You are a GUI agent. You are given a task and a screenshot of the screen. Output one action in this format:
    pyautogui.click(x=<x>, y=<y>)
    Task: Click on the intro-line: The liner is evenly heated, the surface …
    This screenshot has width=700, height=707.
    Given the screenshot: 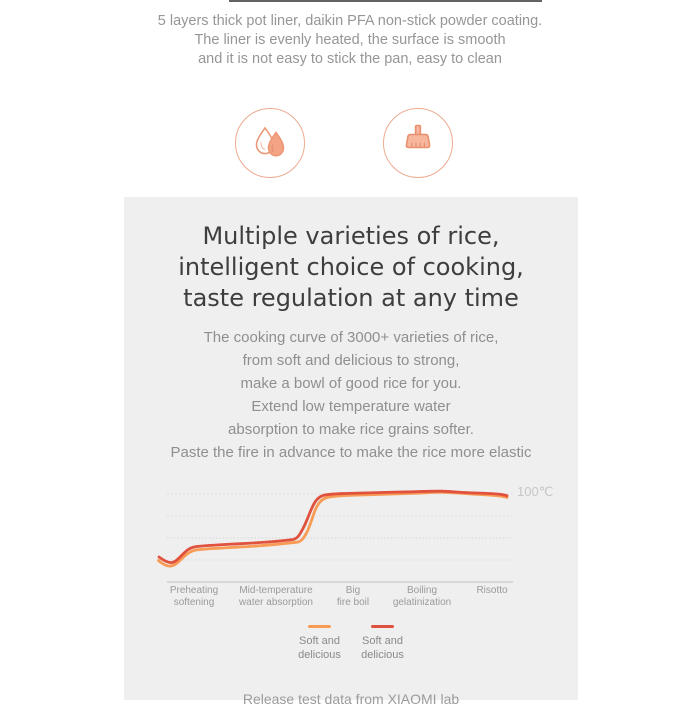 What is the action you would take?
    pyautogui.click(x=350, y=40)
    